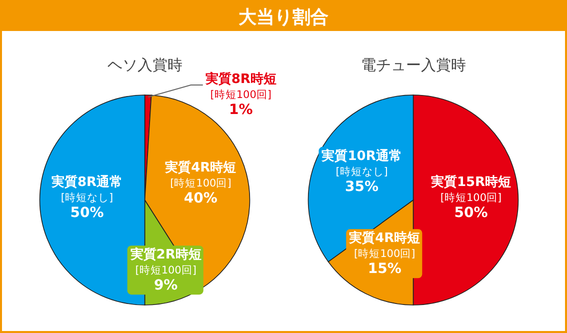  Describe the element at coordinates (385, 269) in the screenshot. I see `data-label: 15%` at that location.